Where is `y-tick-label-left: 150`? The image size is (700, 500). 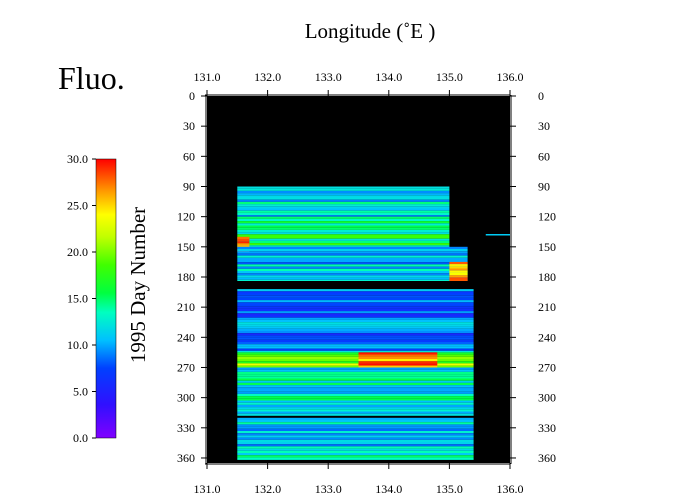
y-tick-label-left: 150 is located at coordinates (186, 247).